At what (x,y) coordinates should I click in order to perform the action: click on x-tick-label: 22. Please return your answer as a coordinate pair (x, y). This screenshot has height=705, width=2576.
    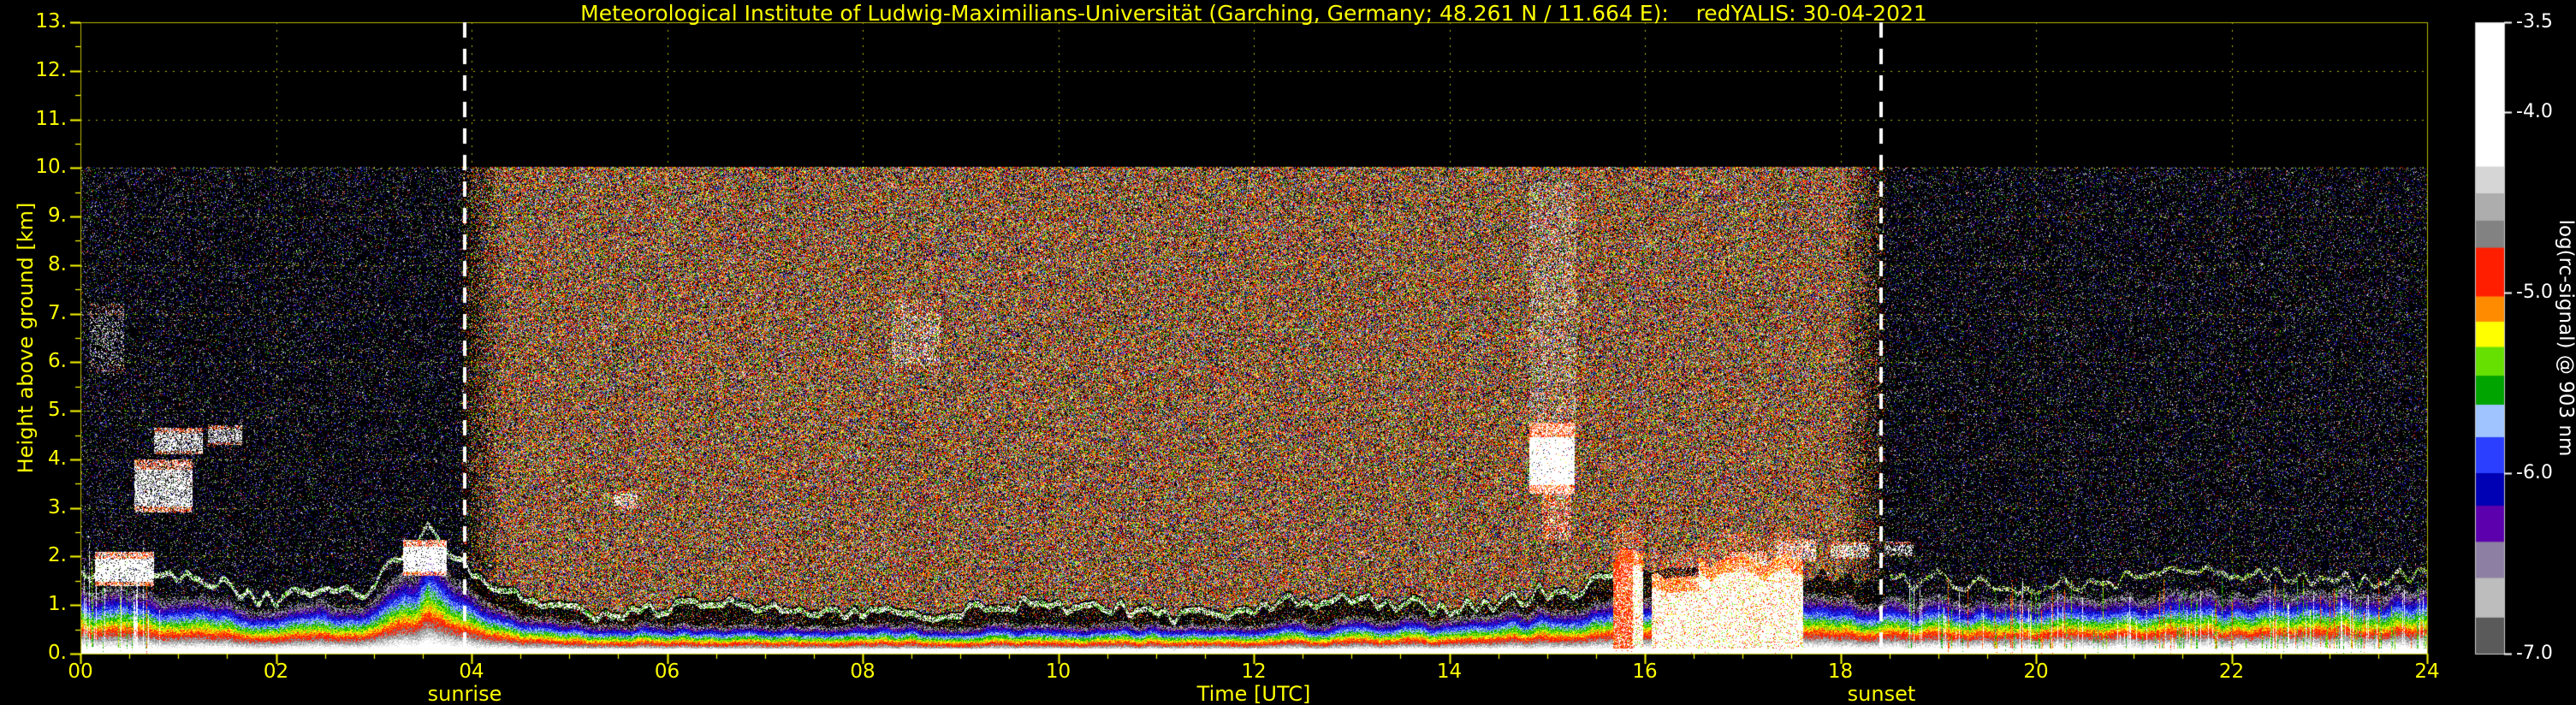
    Looking at the image, I should click on (2231, 672).